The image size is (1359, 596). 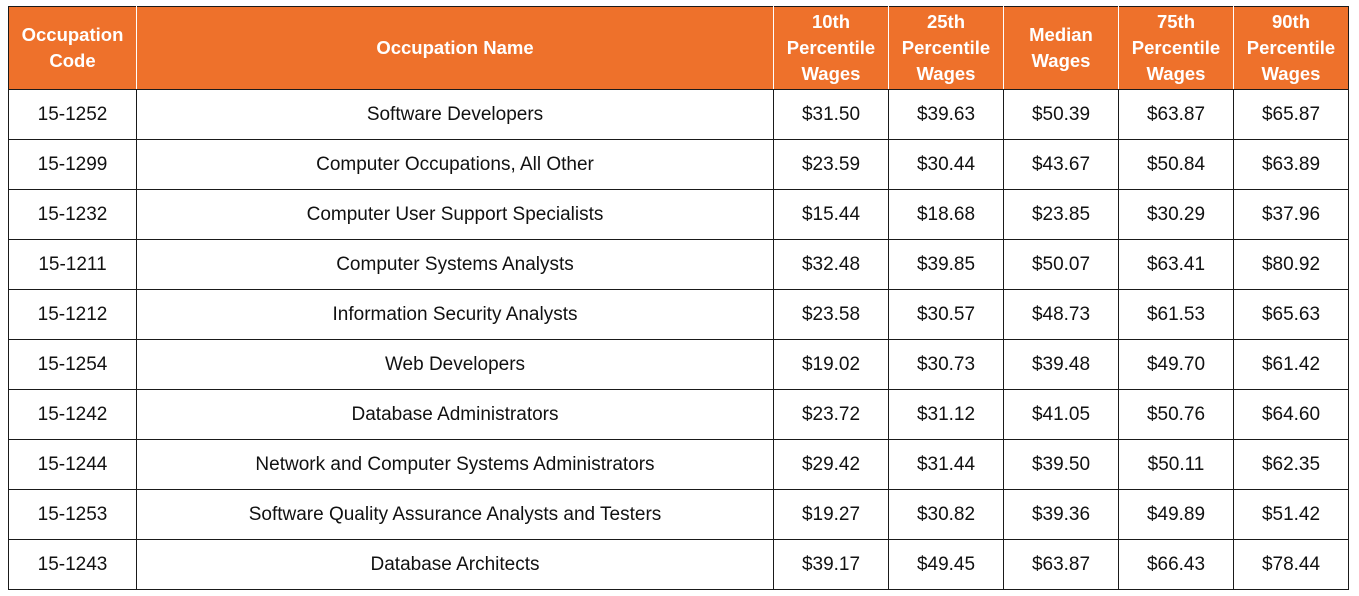 What do you see at coordinates (831, 214) in the screenshot?
I see `wage-10th-cell: $15.44` at bounding box center [831, 214].